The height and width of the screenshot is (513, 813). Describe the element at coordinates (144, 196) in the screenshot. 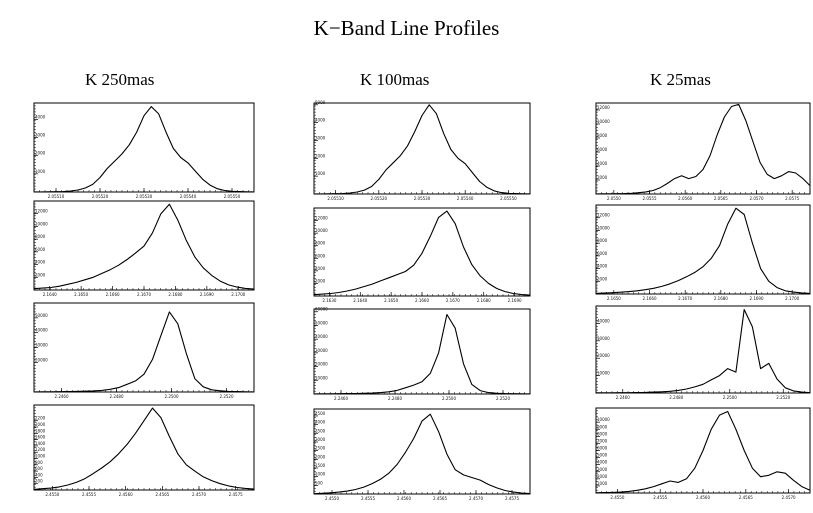

I see `x-tick-label: 2.05530` at that location.